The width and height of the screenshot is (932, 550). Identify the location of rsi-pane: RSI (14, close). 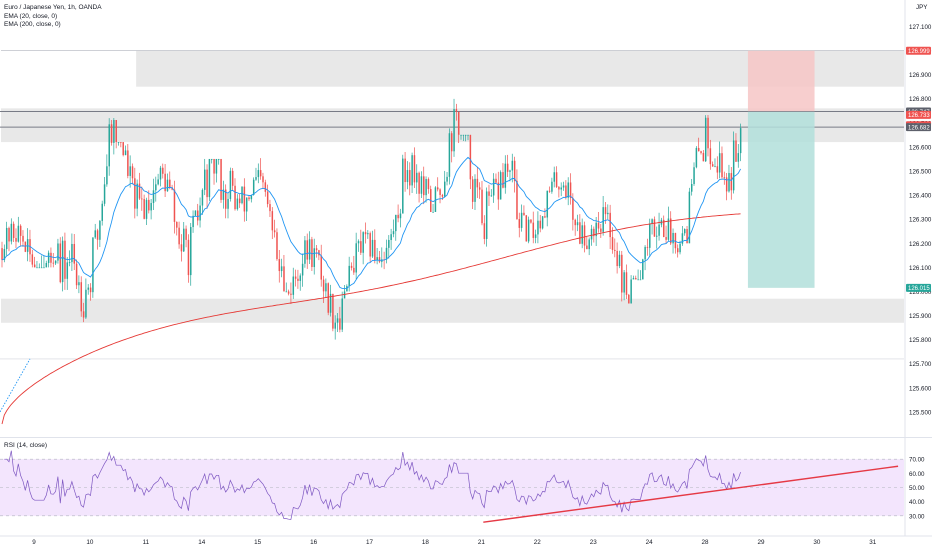
(452, 482).